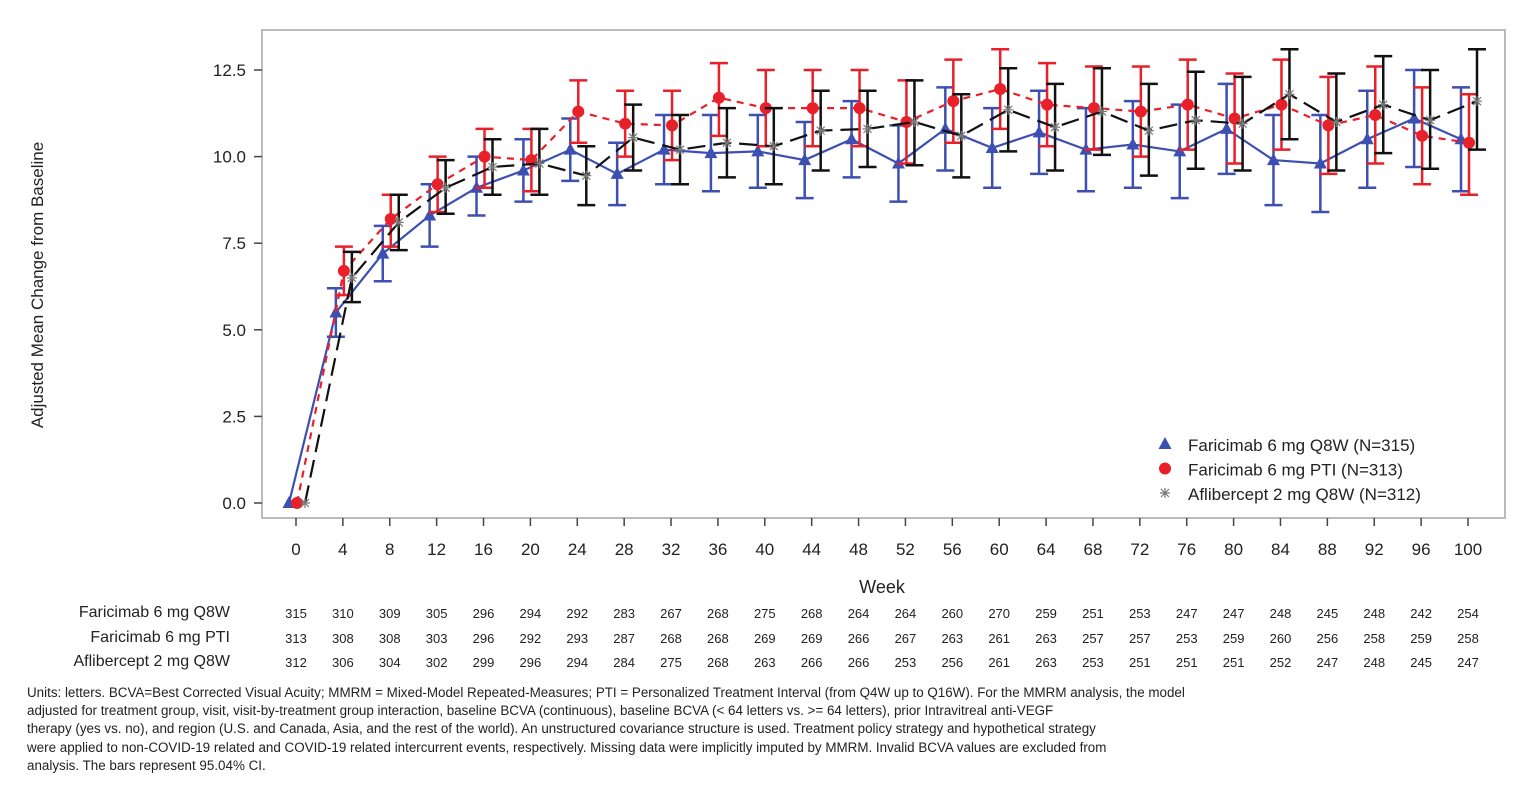  What do you see at coordinates (811, 638) in the screenshot?
I see `at-risk-count: 269` at bounding box center [811, 638].